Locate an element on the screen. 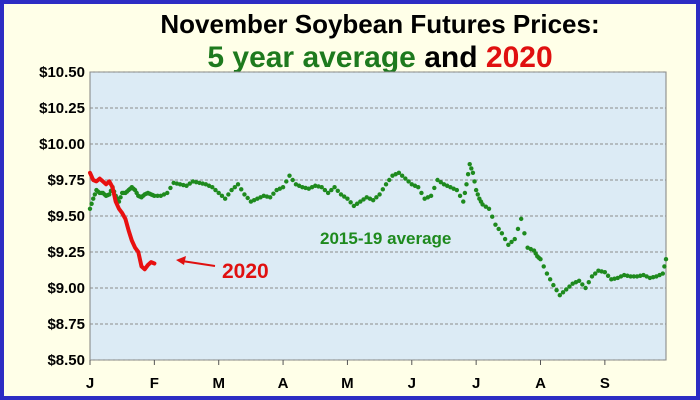  y-tick-label: $10.25 is located at coordinates (62, 108).